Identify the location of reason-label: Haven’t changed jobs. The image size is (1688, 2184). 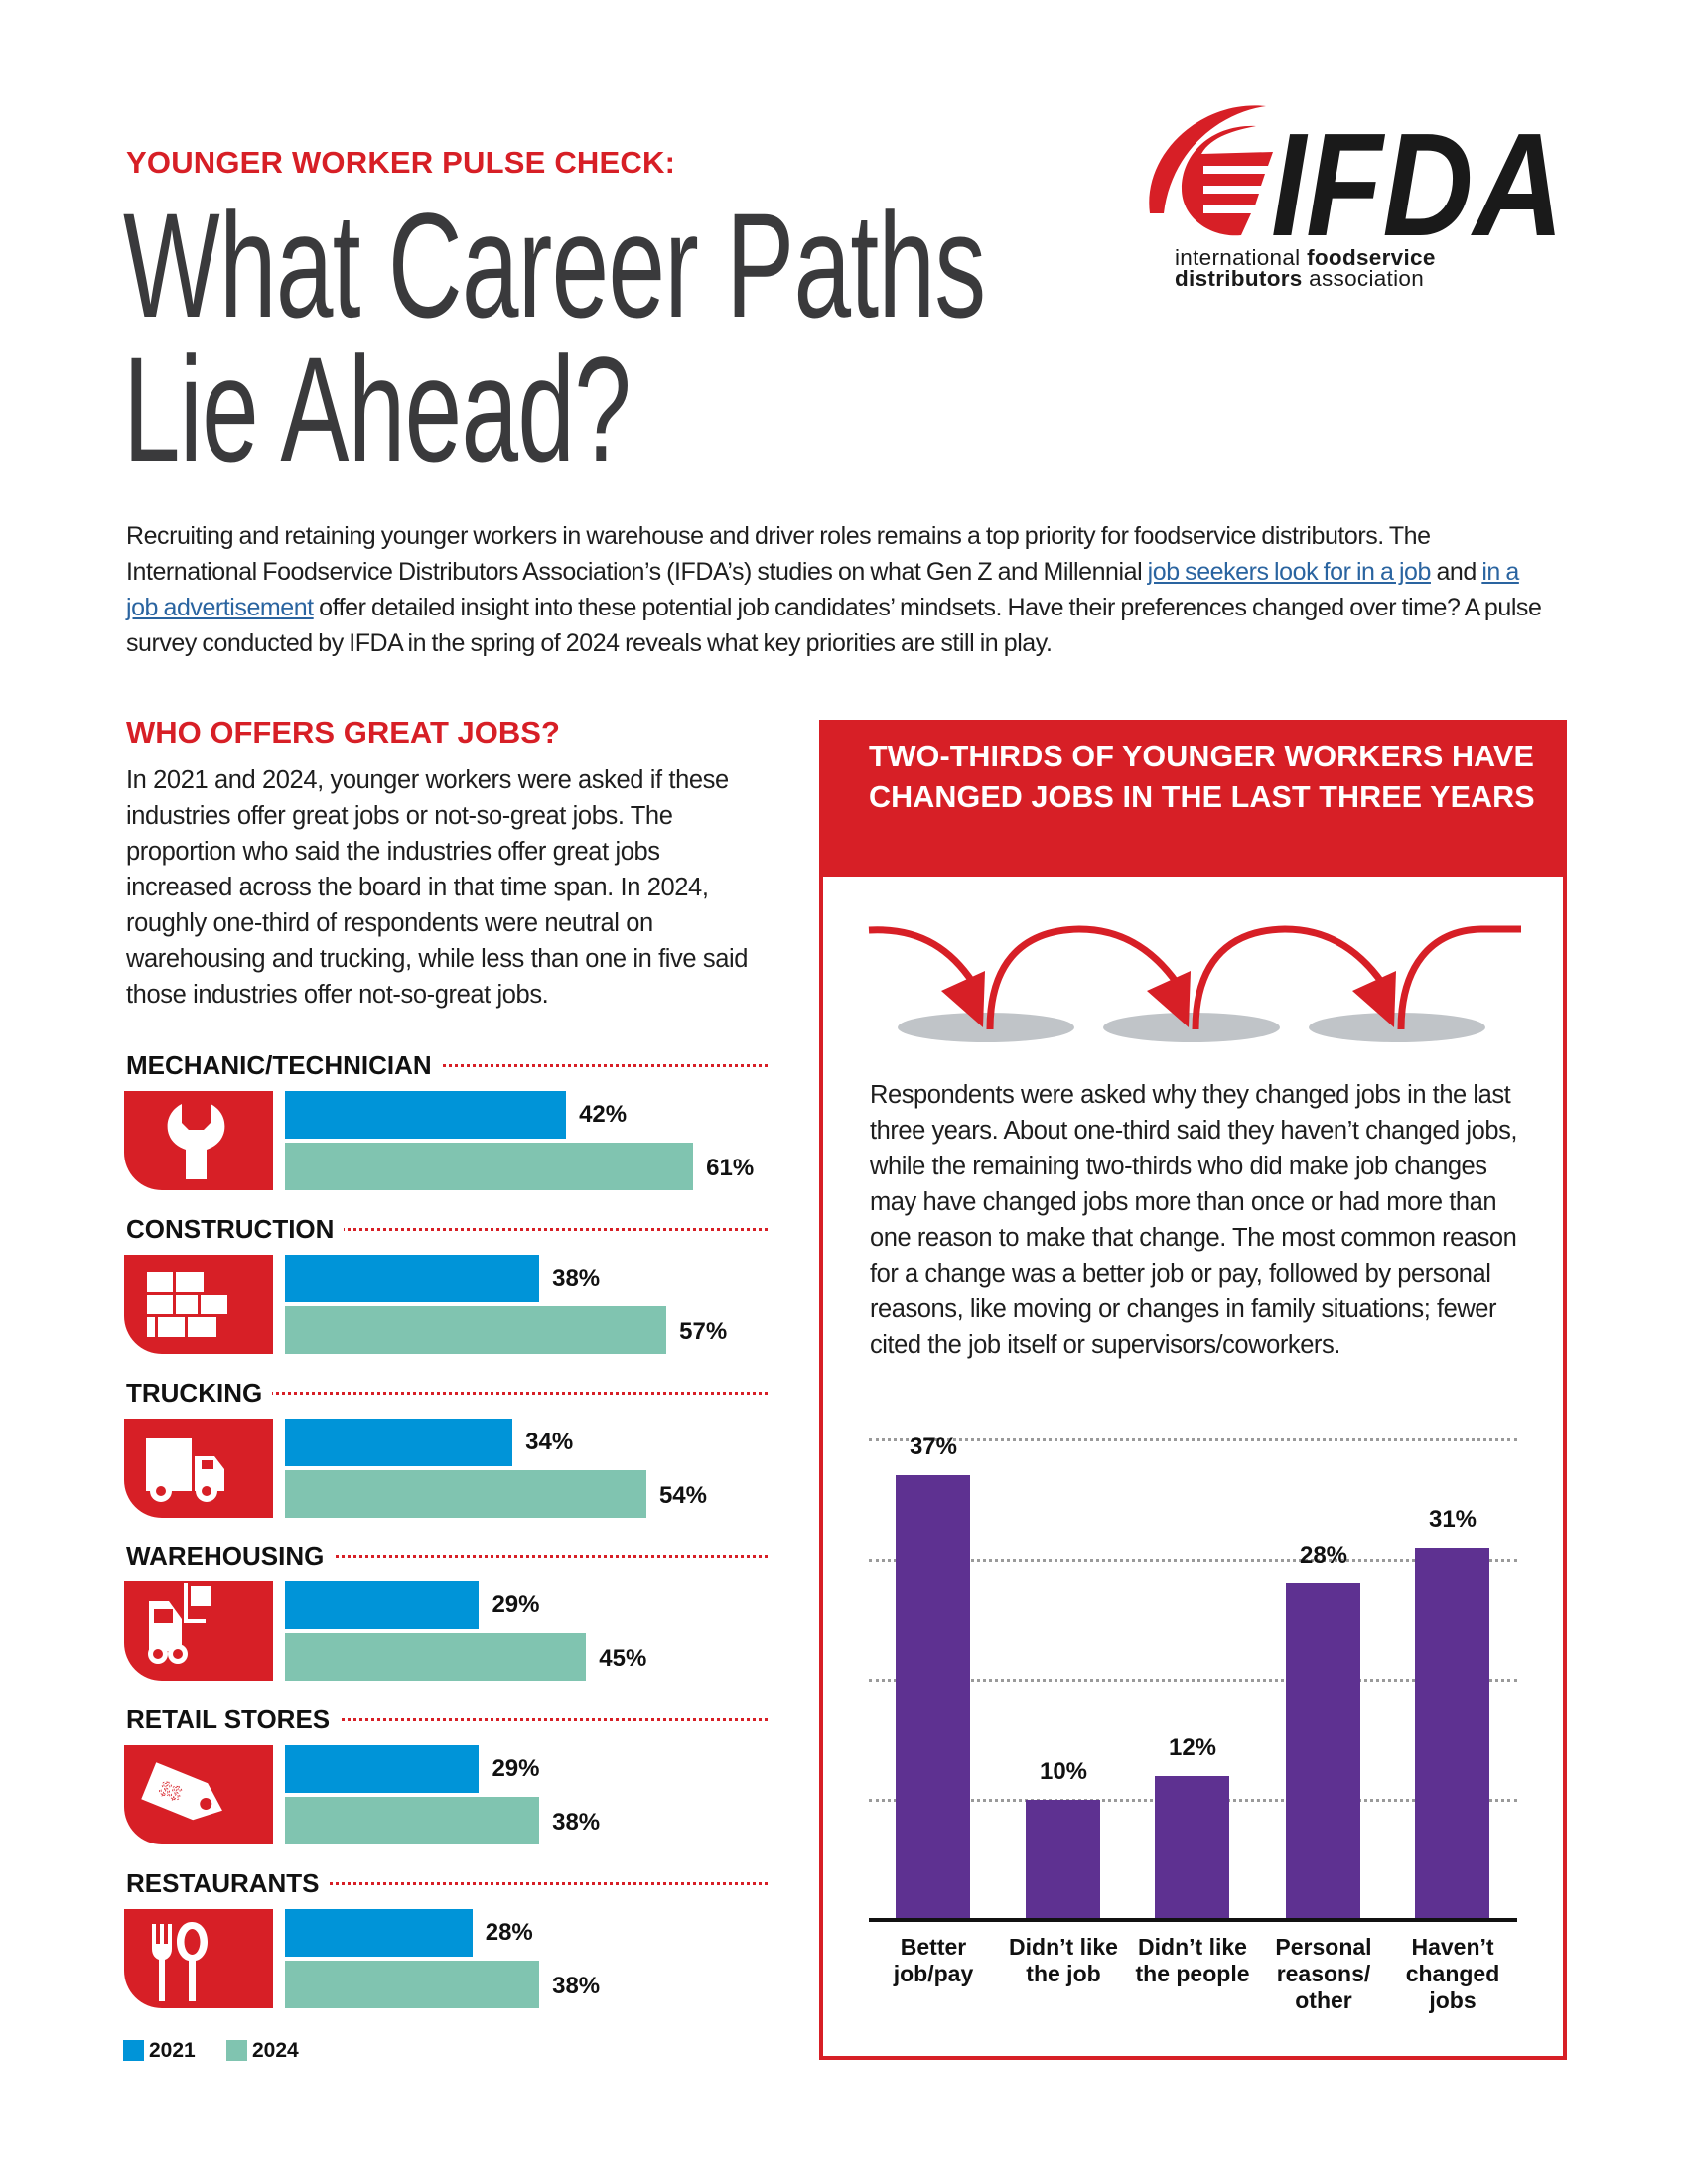
(1452, 1974).